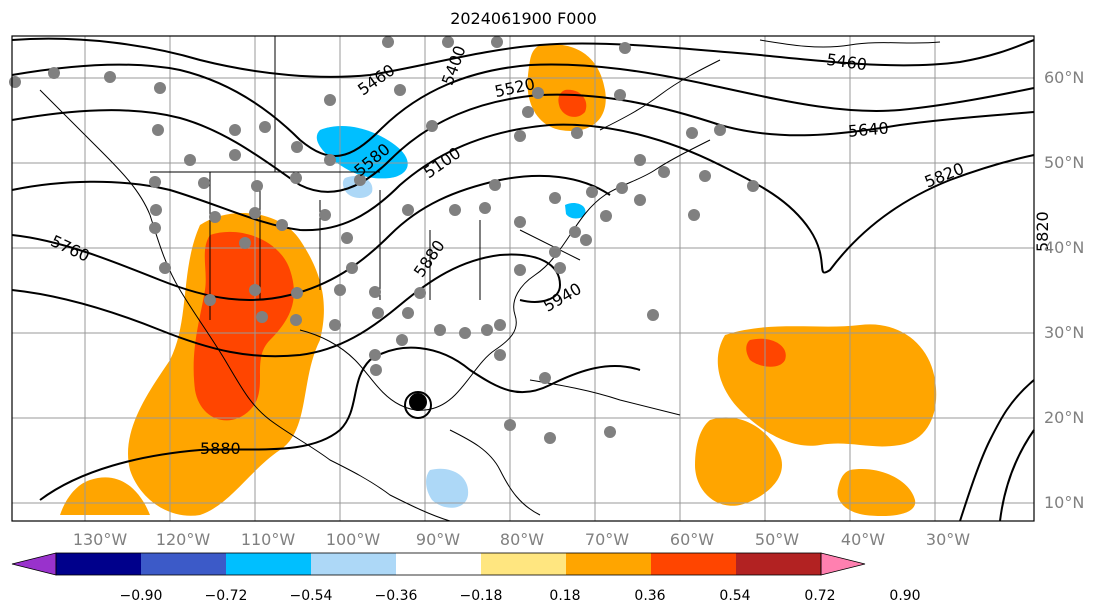 The height and width of the screenshot is (615, 1105). I want to click on lat-label: 30°N, so click(1064, 332).